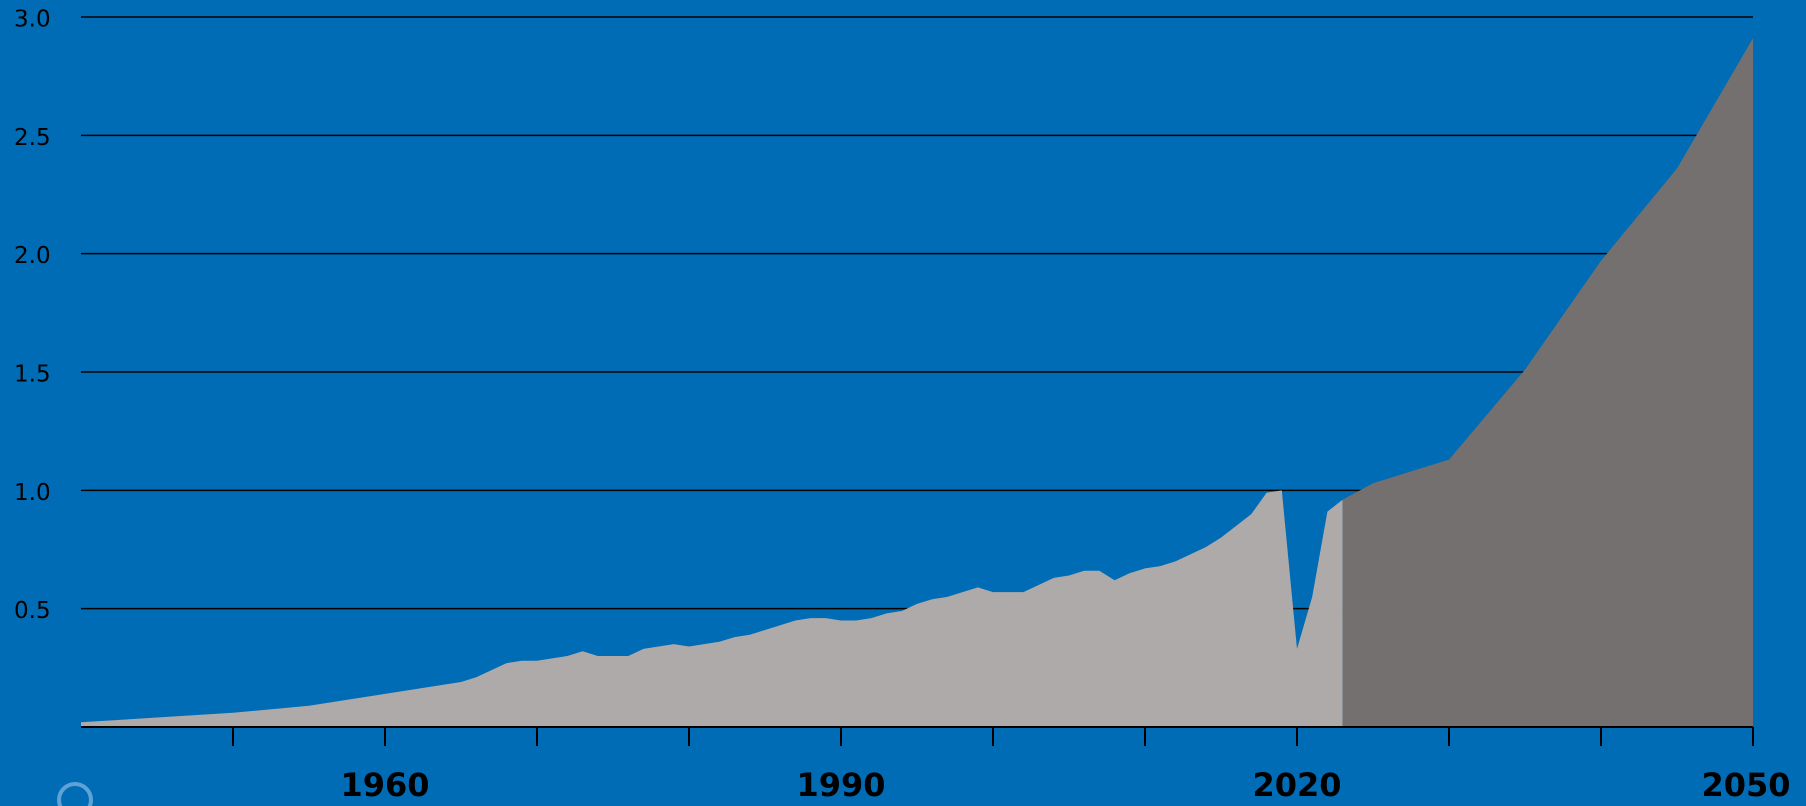 The width and height of the screenshot is (1806, 806). What do you see at coordinates (32, 611) in the screenshot?
I see `y-tick-label: 0.5` at bounding box center [32, 611].